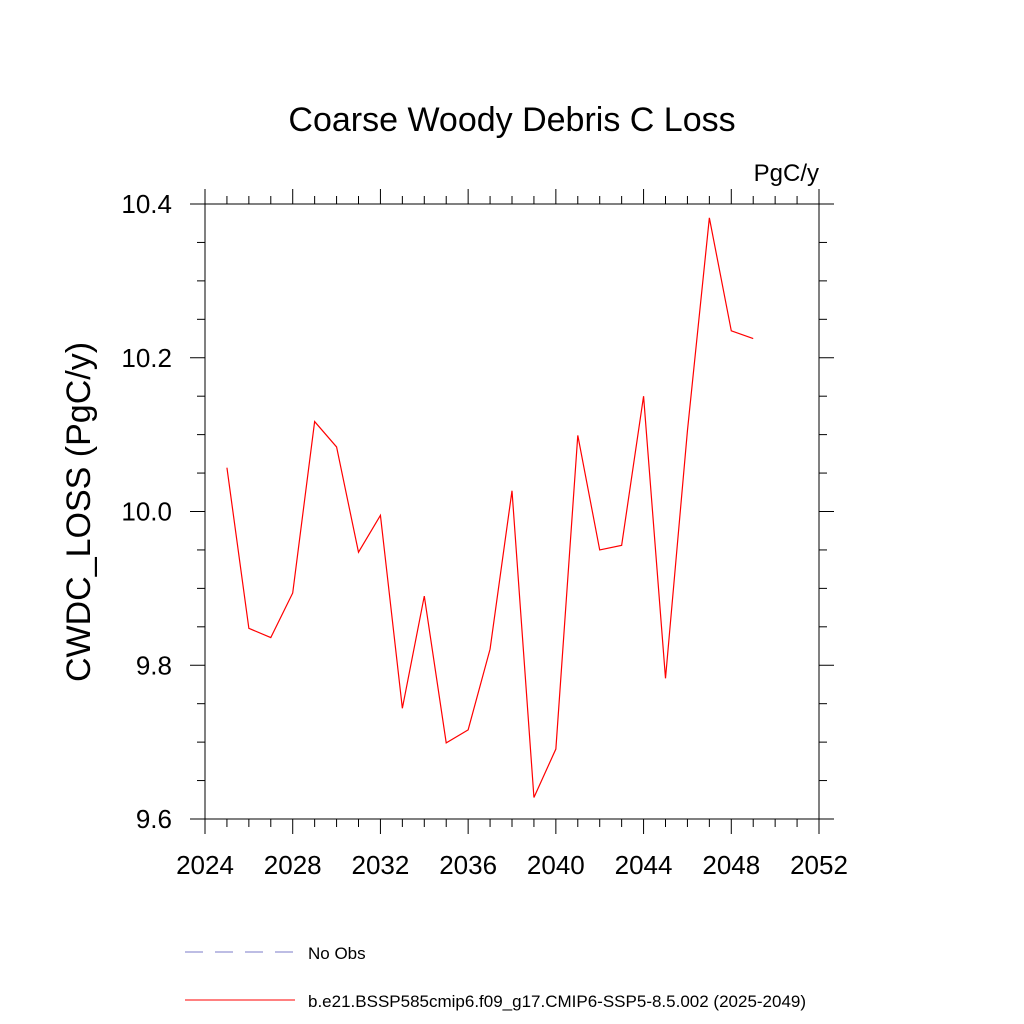  Describe the element at coordinates (556, 865) in the screenshot. I see `x-tick-label: 2040` at that location.